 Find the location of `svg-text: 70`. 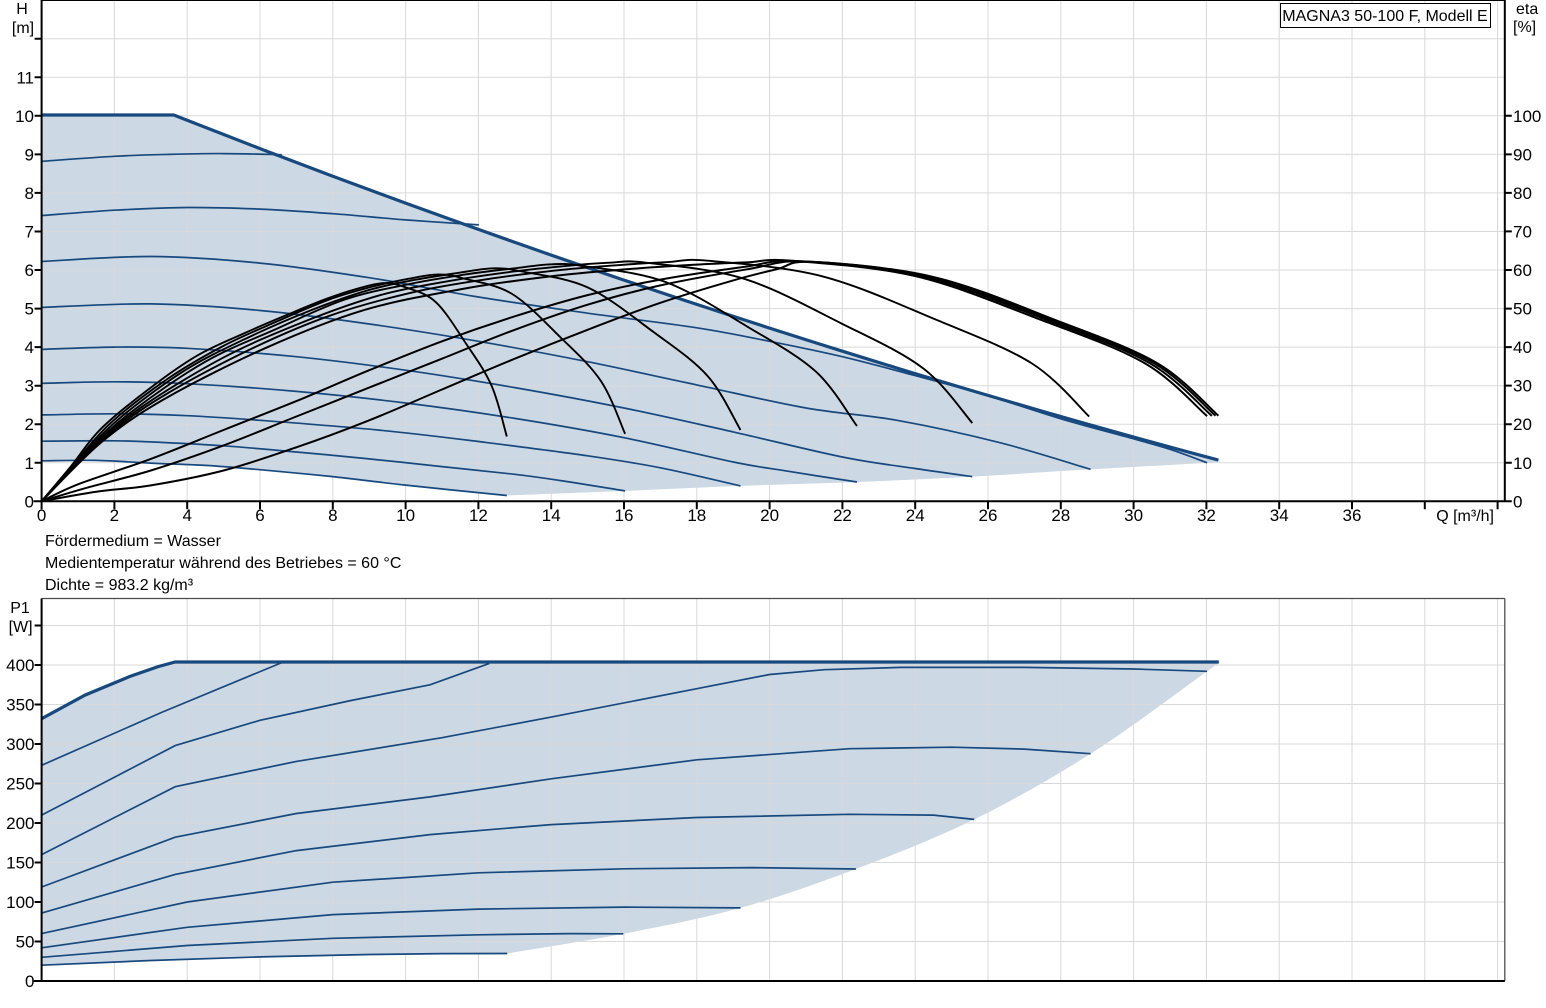

svg-text: 70 is located at coordinates (1522, 231).